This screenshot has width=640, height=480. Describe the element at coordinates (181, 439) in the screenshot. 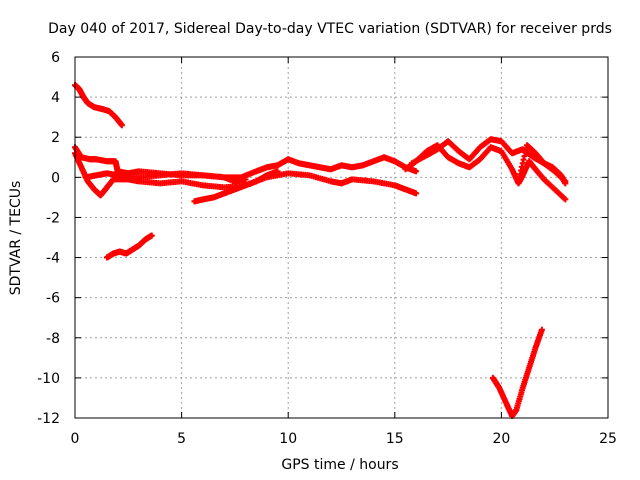

I see `x-tick-label: 5` at that location.